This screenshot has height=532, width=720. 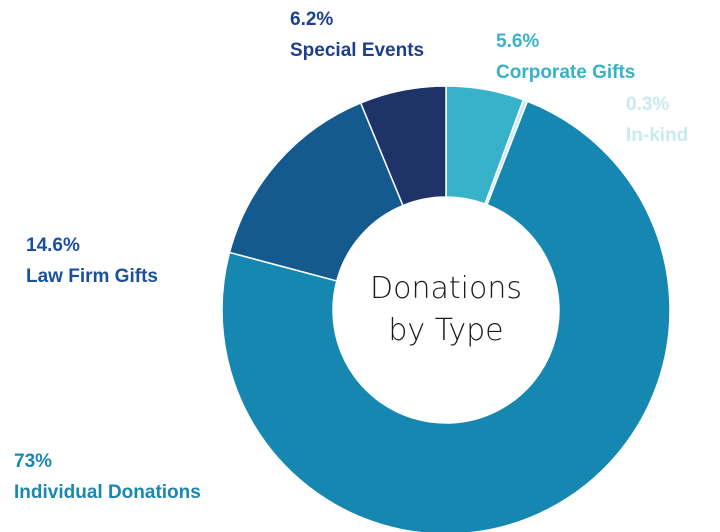 I want to click on category-label: In-kind, so click(x=657, y=135).